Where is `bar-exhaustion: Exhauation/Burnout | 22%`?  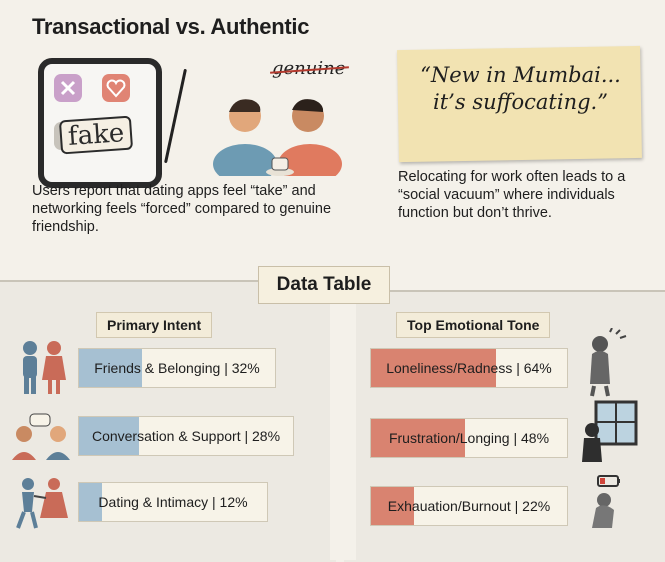
bar-exhaustion: Exhauation/Burnout | 22% is located at coordinates (469, 506).